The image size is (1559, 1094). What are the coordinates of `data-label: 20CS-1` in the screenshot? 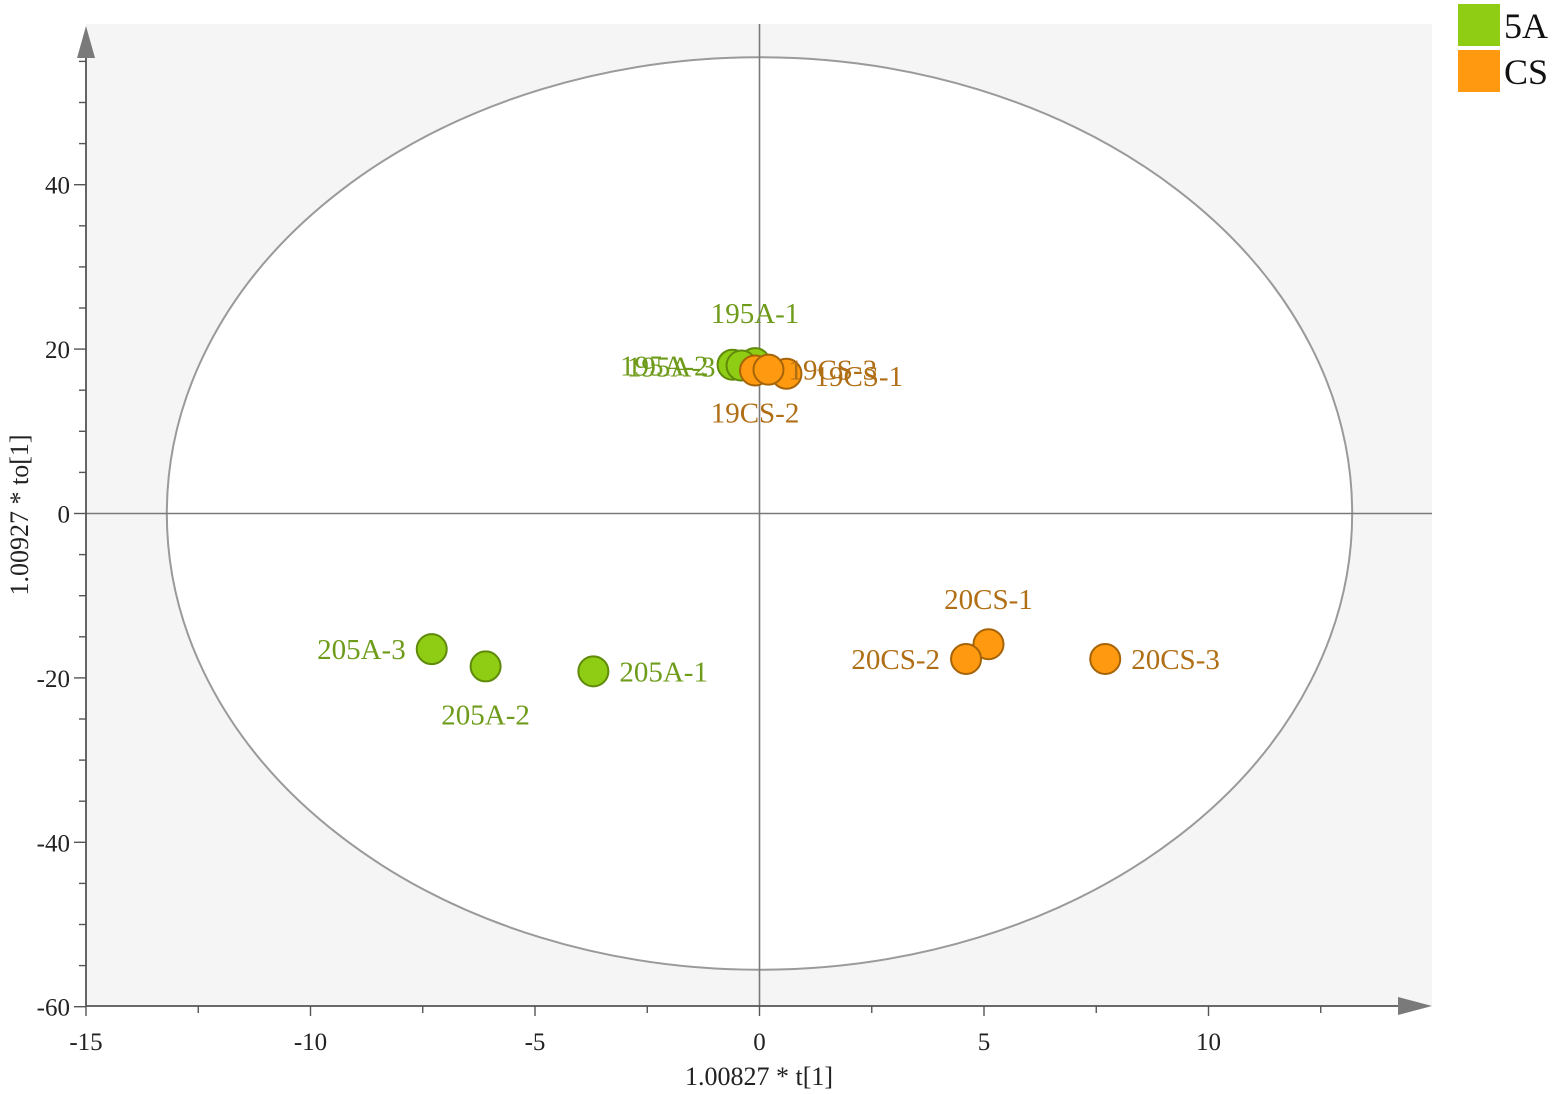 It's located at (988, 600).